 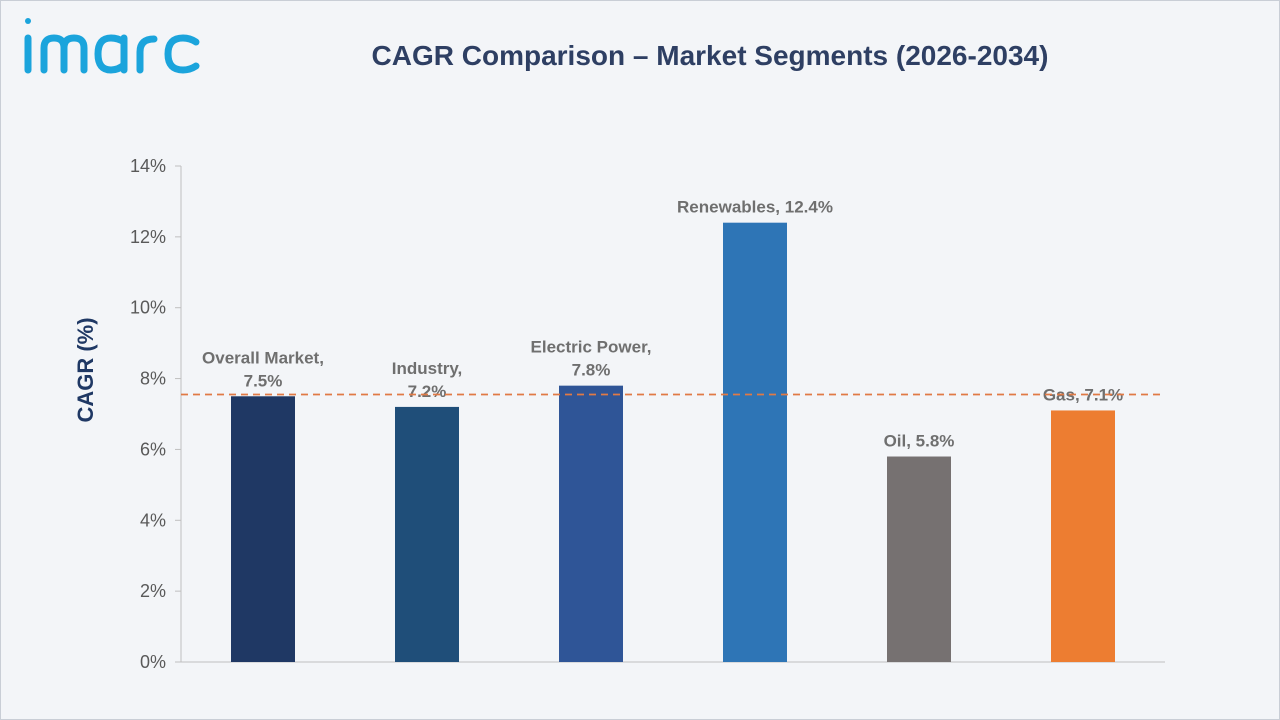 What do you see at coordinates (919, 441) in the screenshot?
I see `data-label: Oil, 5.8%` at bounding box center [919, 441].